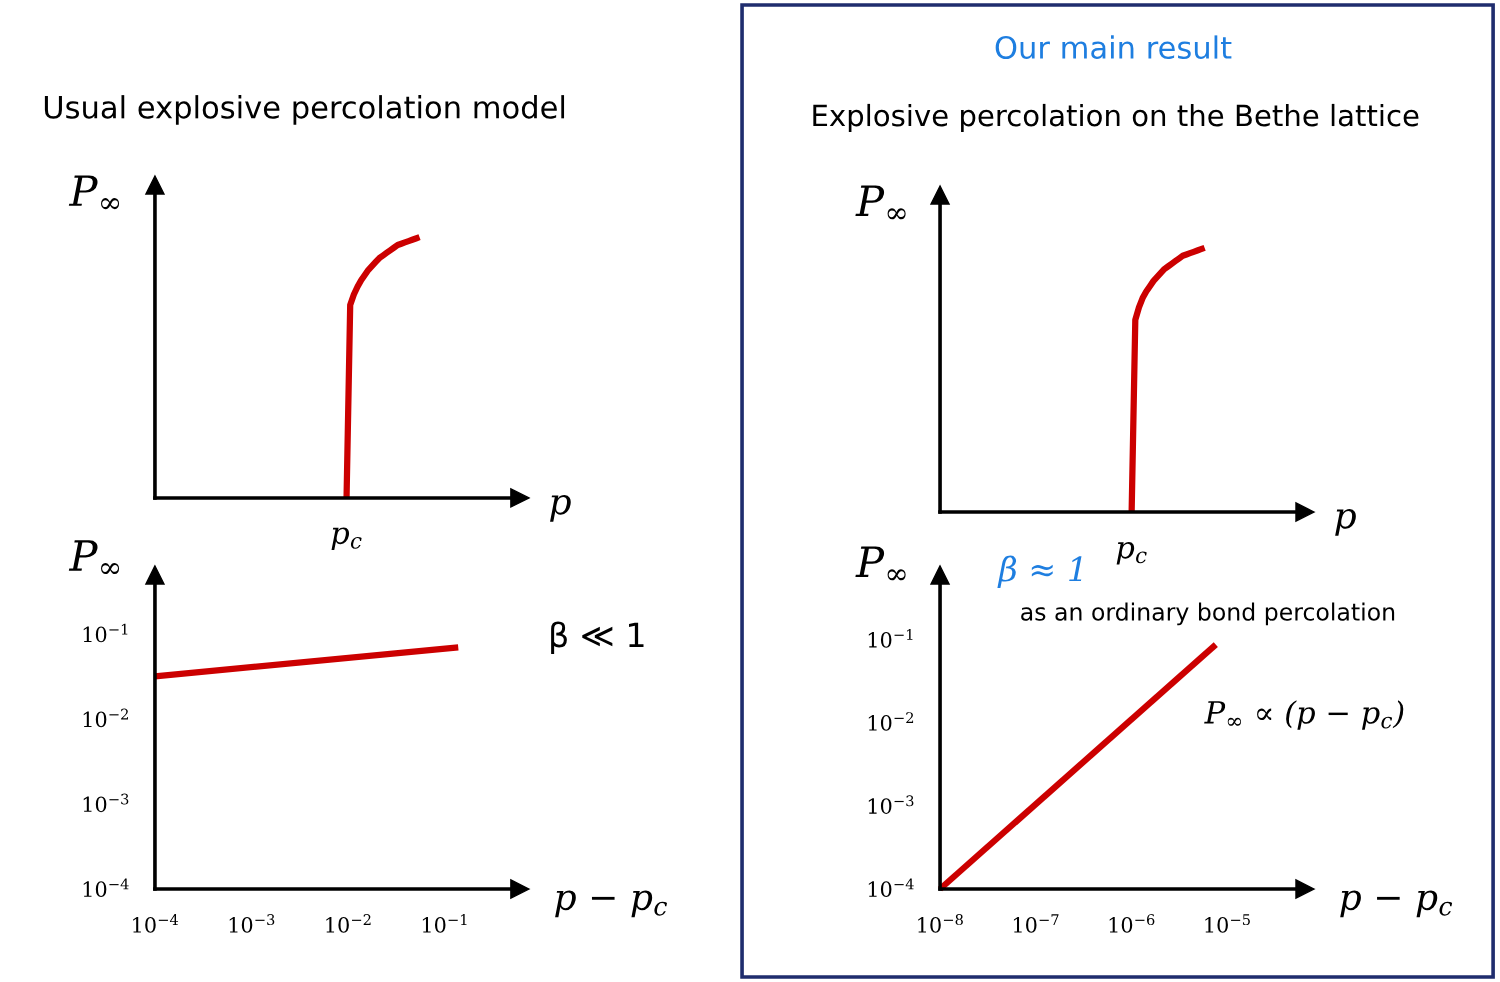 Image resolution: width=1500 pixels, height=982 pixels. Describe the element at coordinates (348, 923) in the screenshot. I see `x-tick-label: 10$^{−2}$` at that location.